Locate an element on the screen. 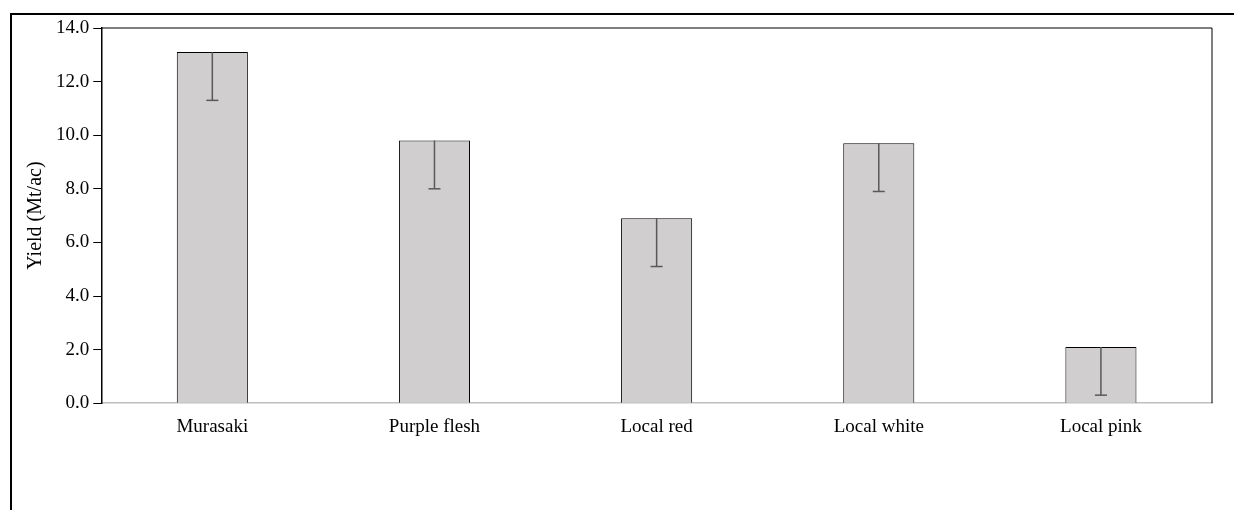 The width and height of the screenshot is (1234, 510). y-tick-label: 10.0 is located at coordinates (73, 134).